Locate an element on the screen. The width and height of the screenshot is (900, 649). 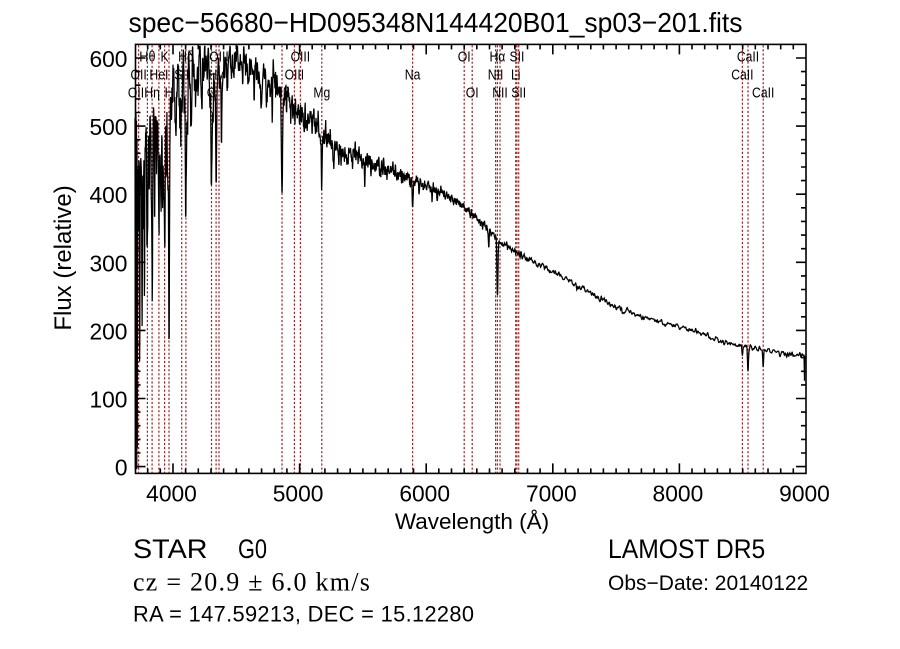
svg-text: 7000 is located at coordinates (551, 494).